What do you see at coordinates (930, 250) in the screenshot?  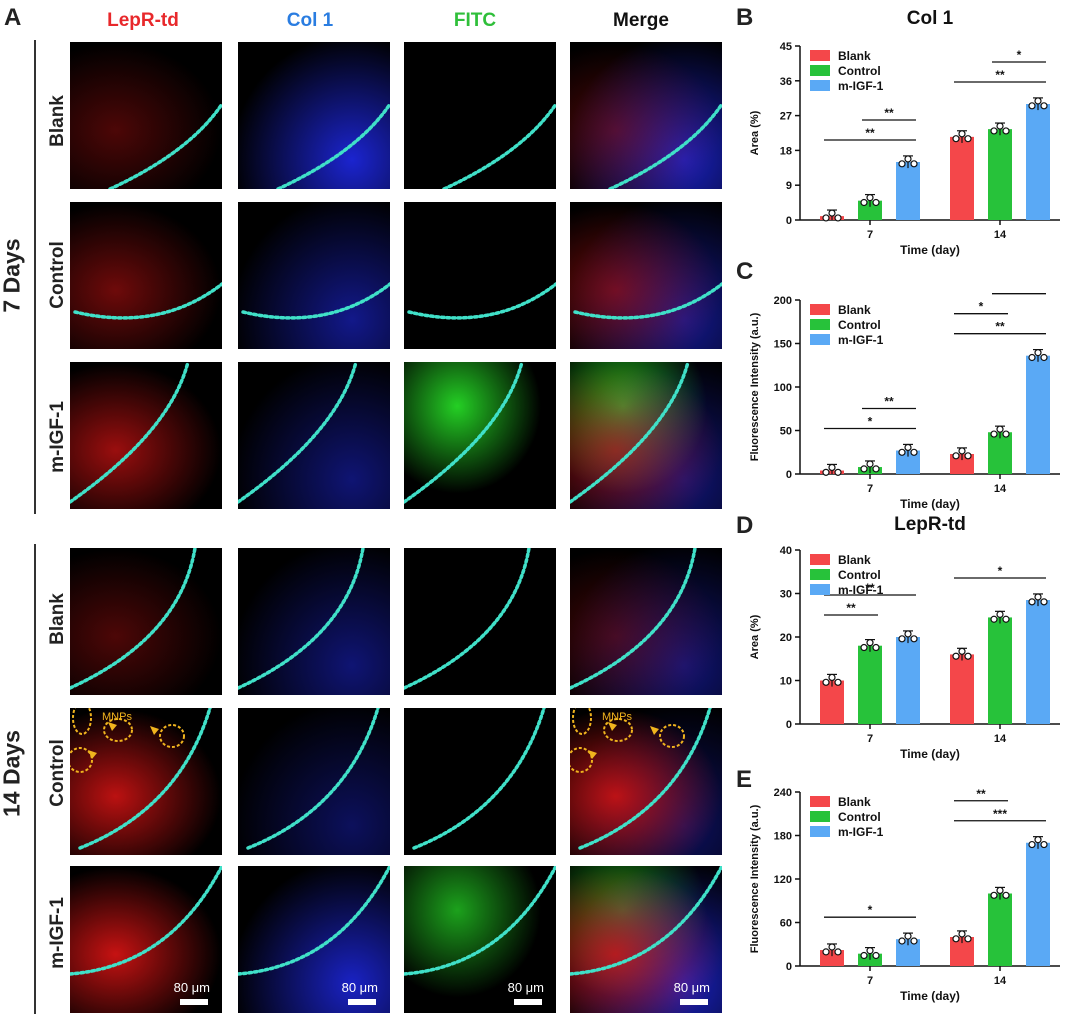 I see `x-axis-label: Time (day)` at bounding box center [930, 250].